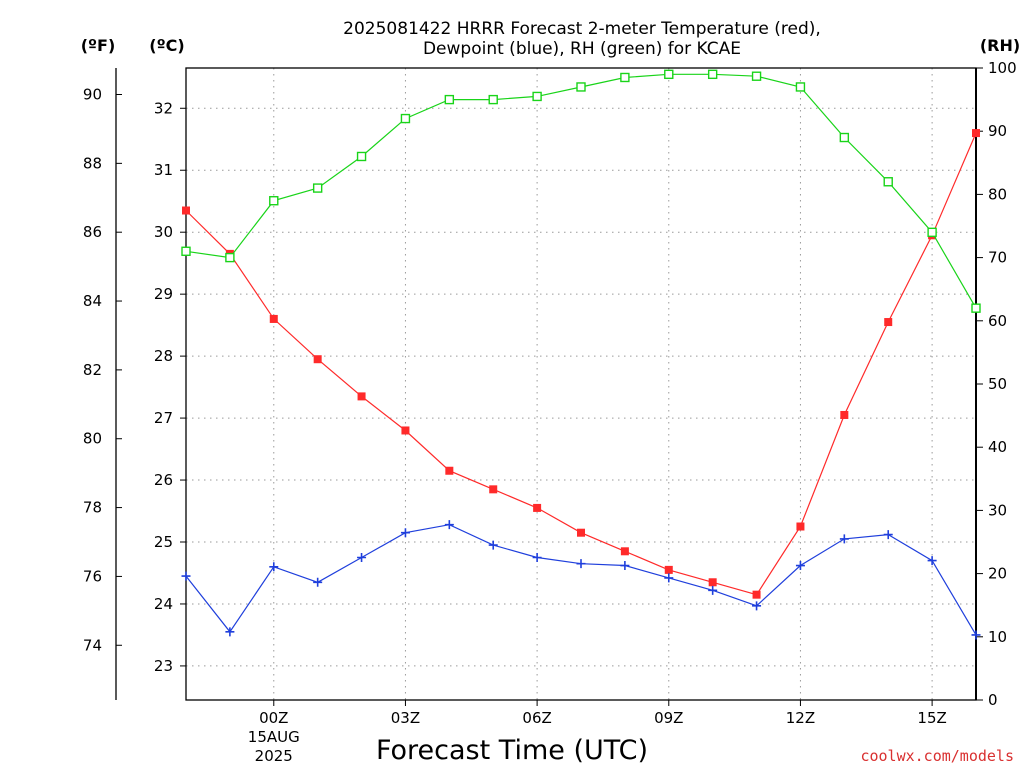  I want to click on fahrenheit-tick-label: 78, so click(92, 508).